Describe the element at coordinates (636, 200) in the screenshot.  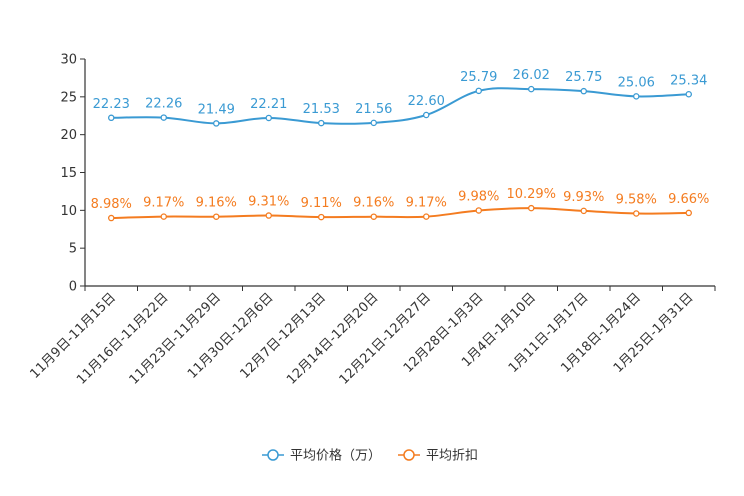
I see `data-label: 9.58%` at that location.